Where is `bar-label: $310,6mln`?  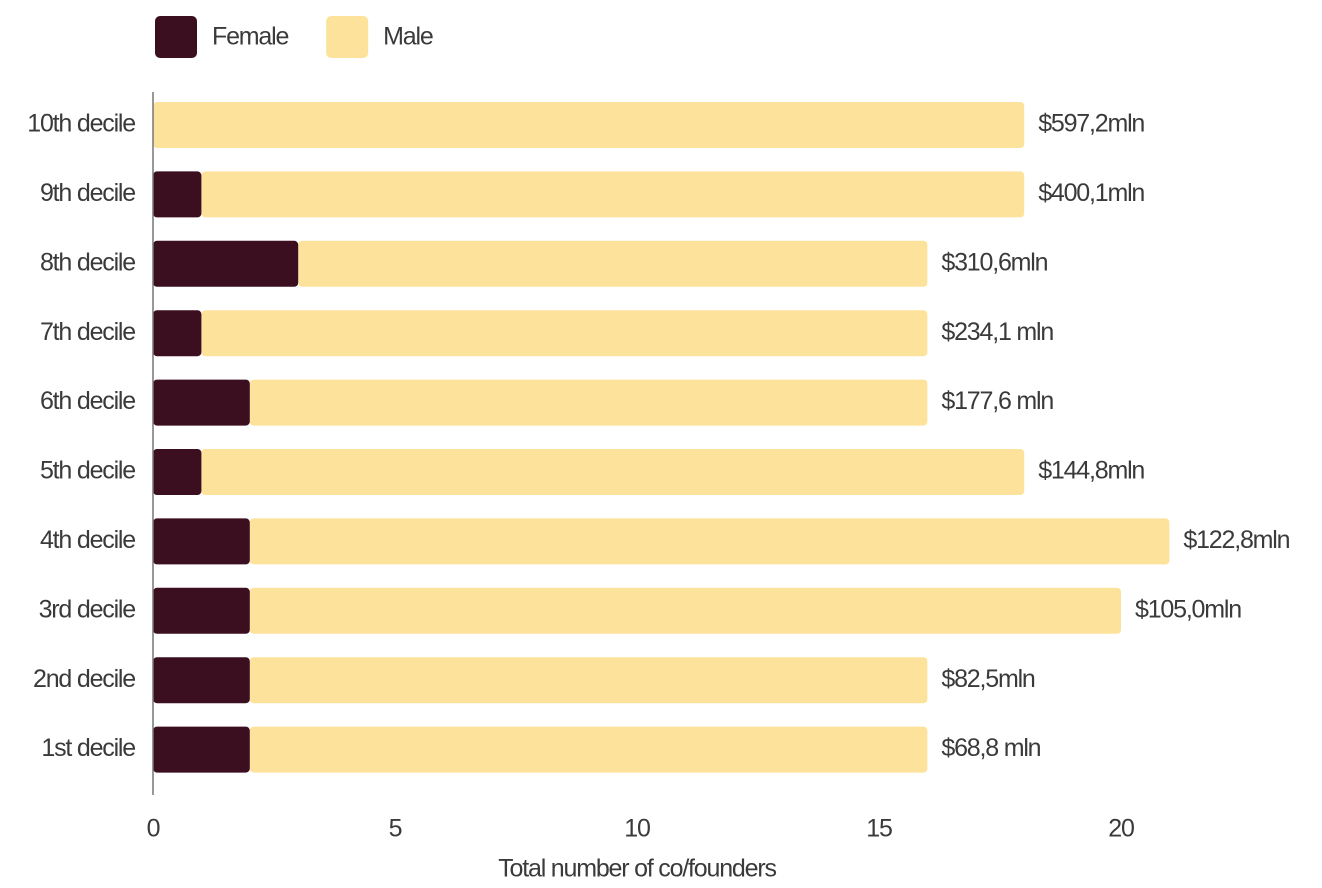
bar-label: $310,6mln is located at coordinates (994, 262).